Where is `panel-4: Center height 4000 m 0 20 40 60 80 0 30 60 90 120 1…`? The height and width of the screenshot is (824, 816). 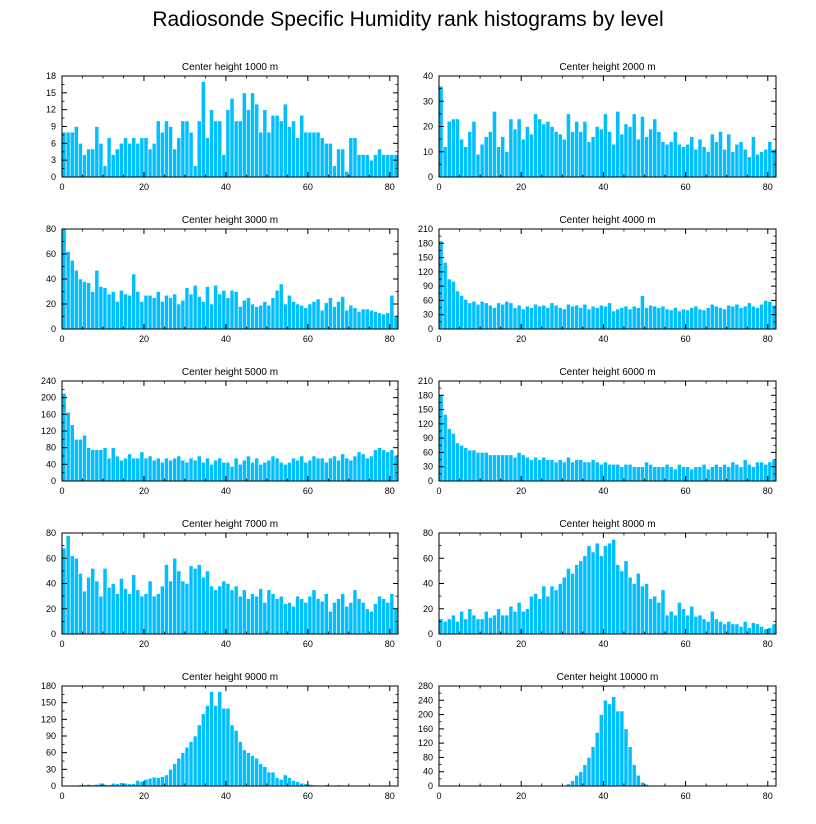 panel-4: Center height 4000 m 0 20 40 60 80 0 30 60 90 120 1… is located at coordinates (597, 279).